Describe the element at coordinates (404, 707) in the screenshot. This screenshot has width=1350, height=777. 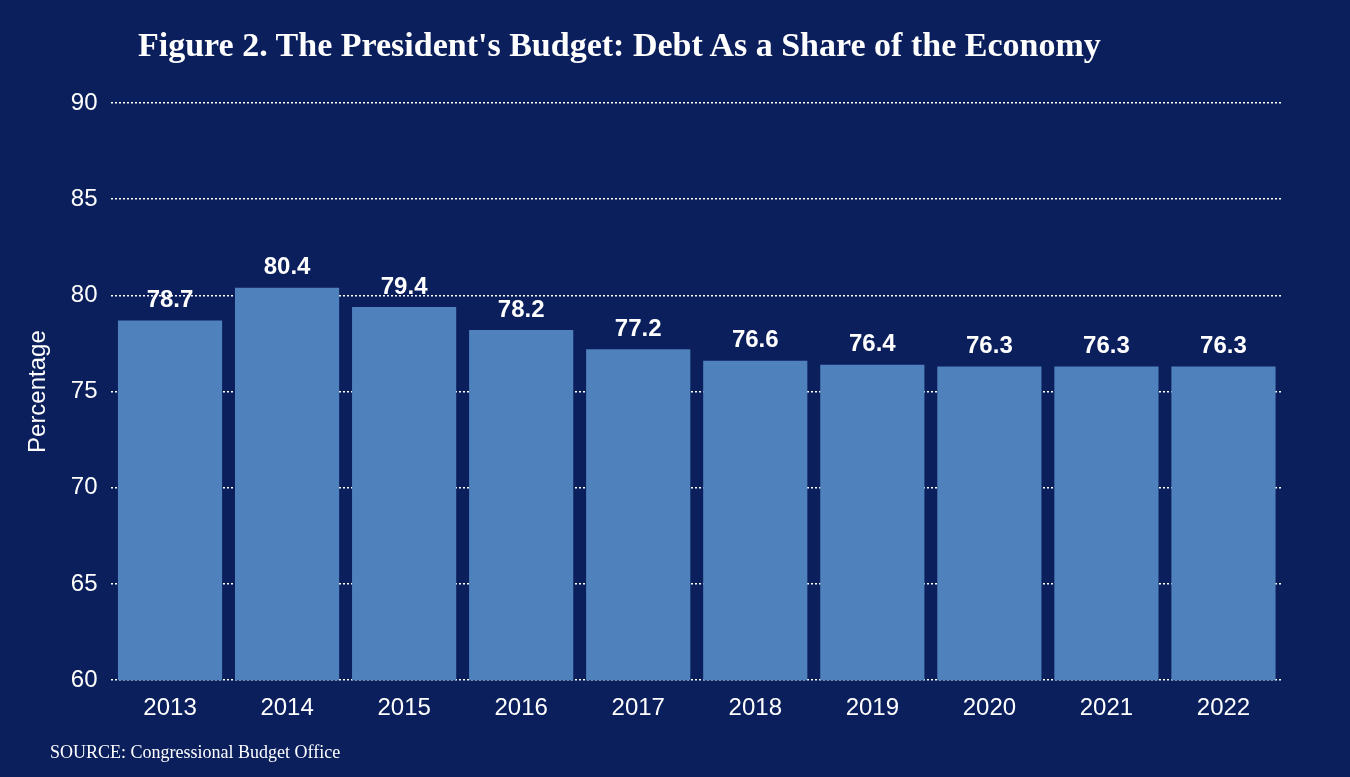
I see `x-tick-label: 2015` at that location.